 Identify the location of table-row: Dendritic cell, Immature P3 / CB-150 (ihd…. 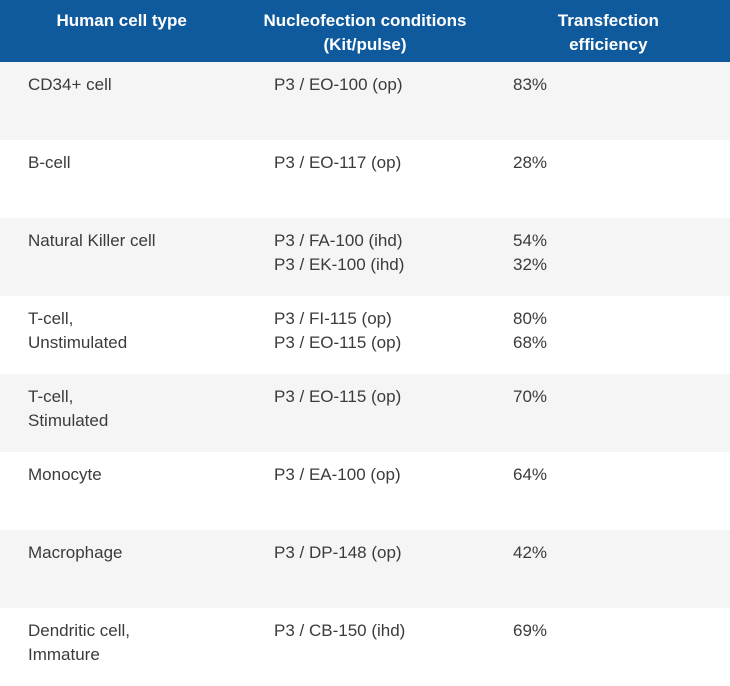
(365, 647).